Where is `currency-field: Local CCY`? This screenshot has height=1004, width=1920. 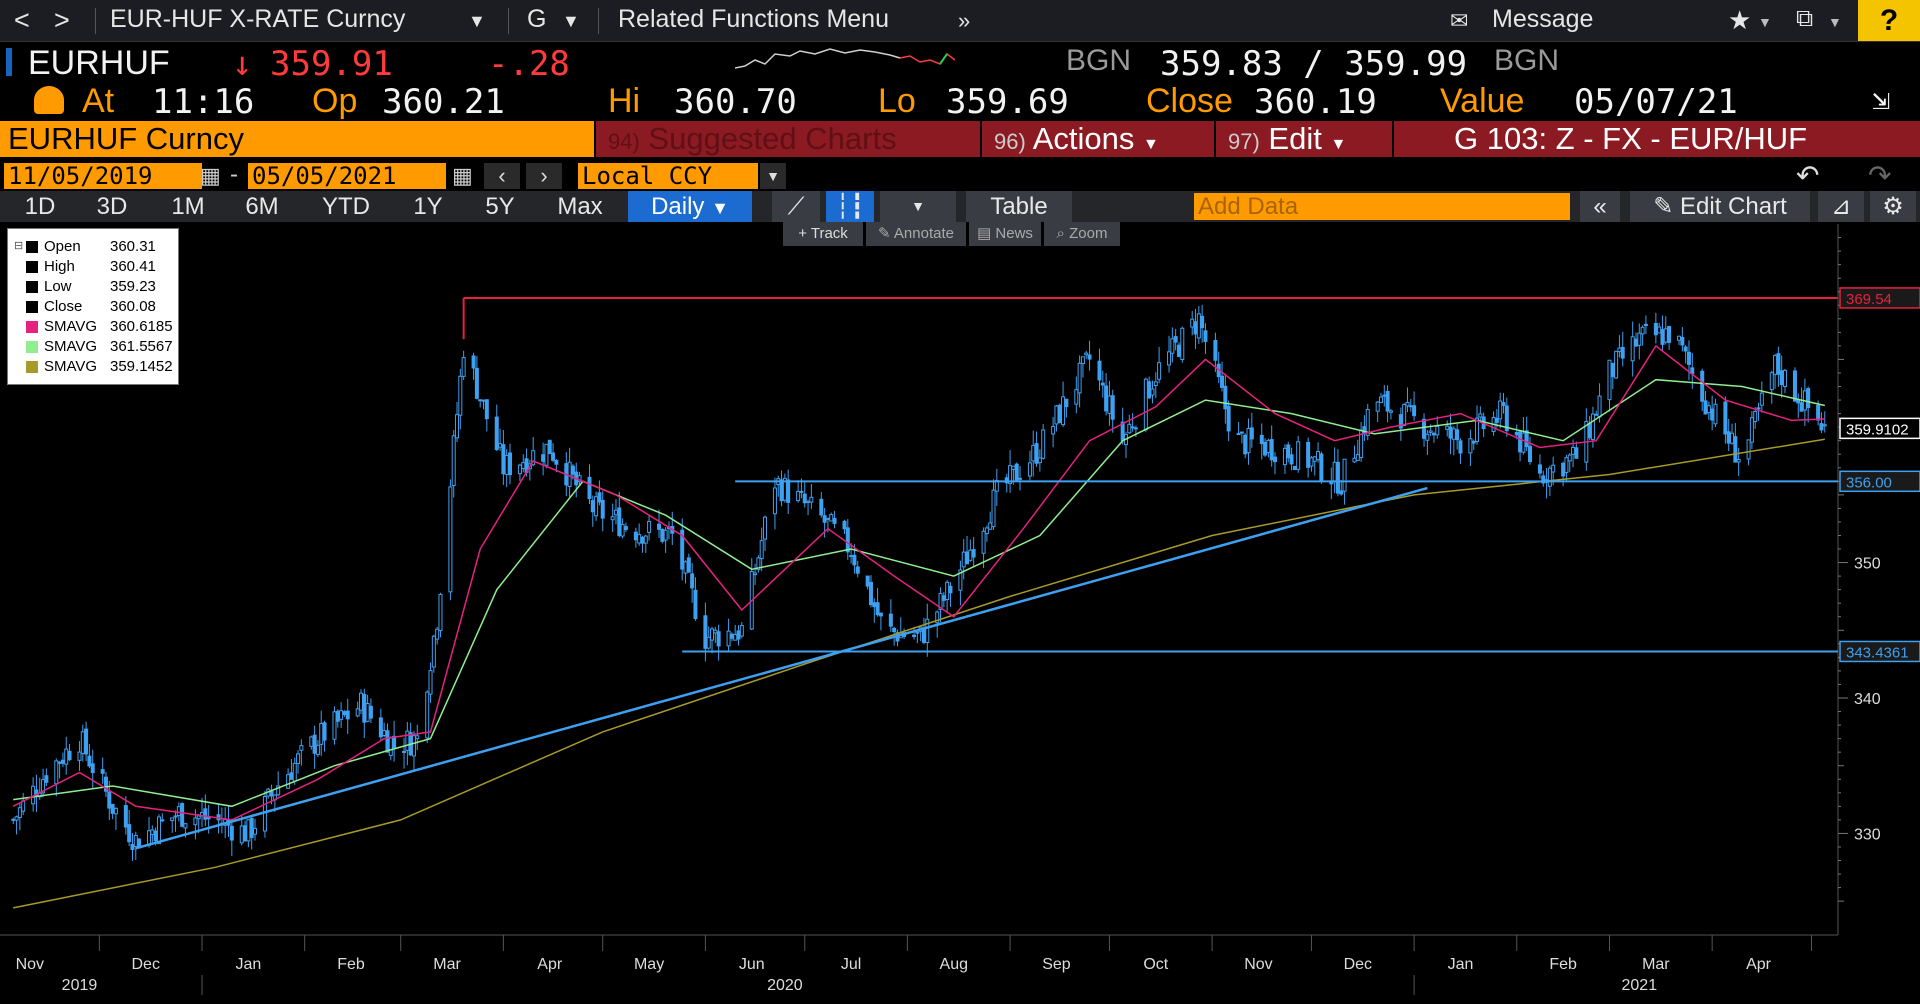 currency-field: Local CCY is located at coordinates (668, 176).